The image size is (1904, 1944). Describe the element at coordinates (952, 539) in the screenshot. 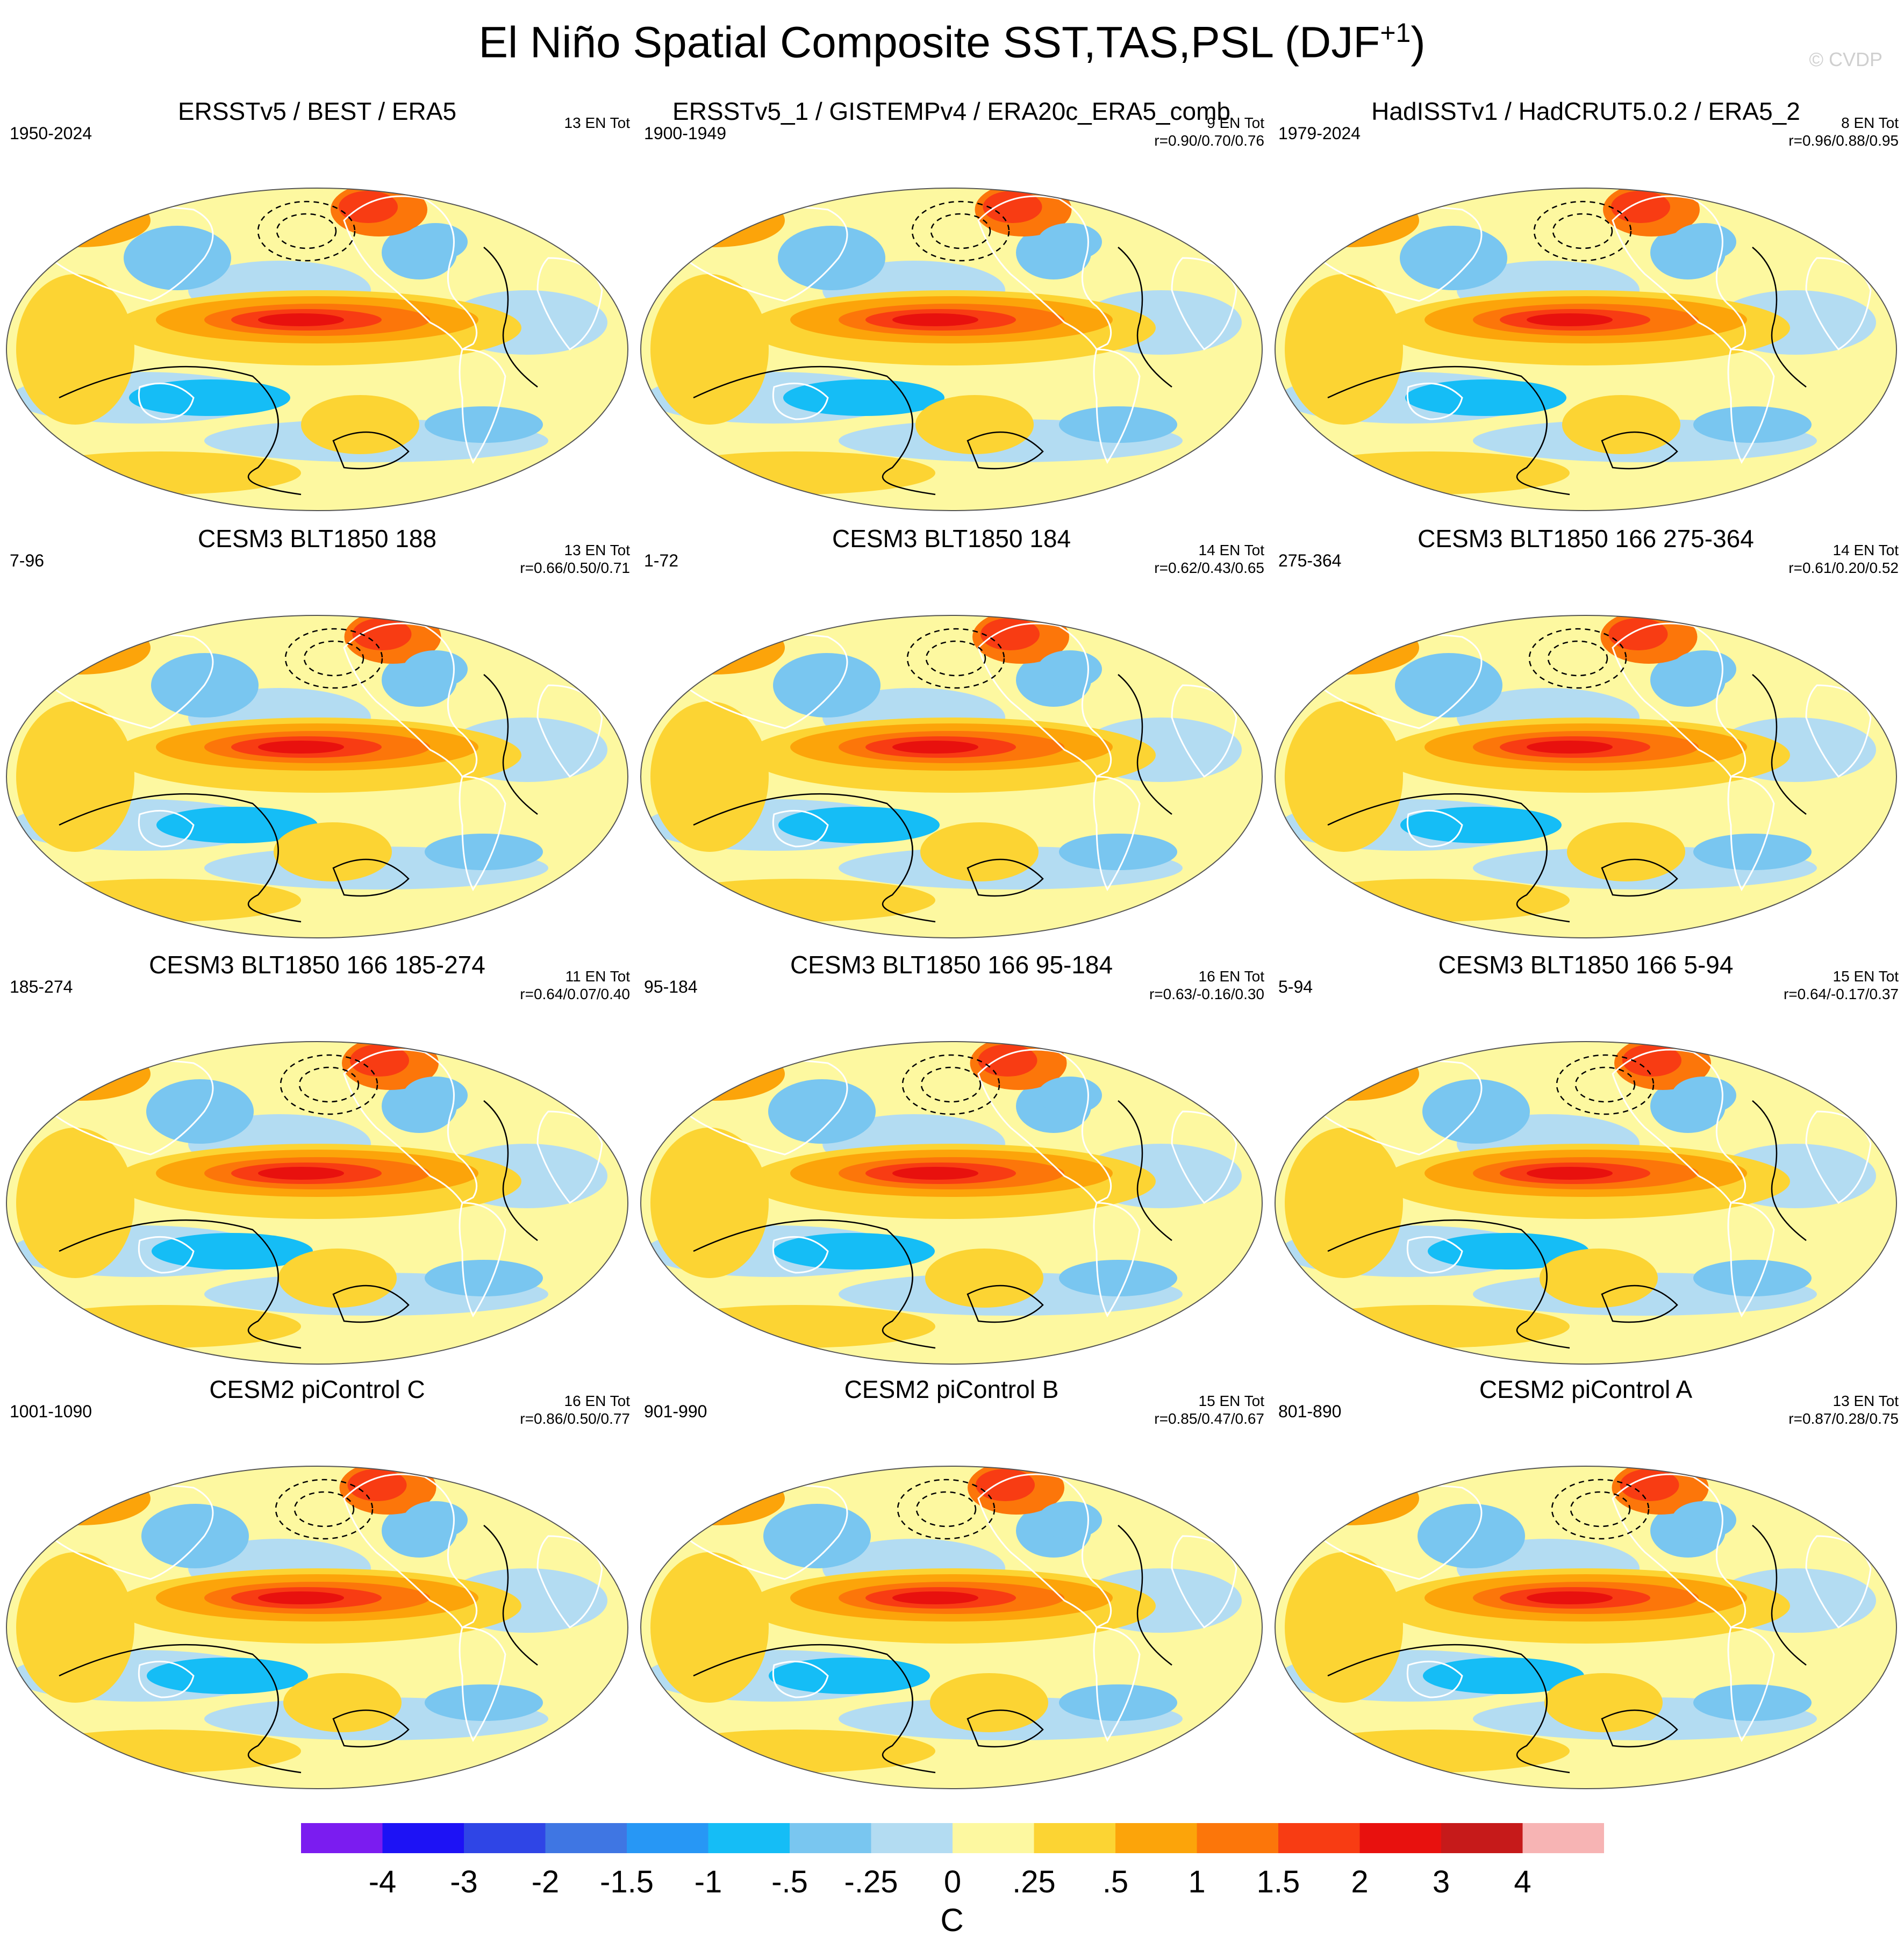

I see `panel-title: CESM3 BLT1850 184` at that location.